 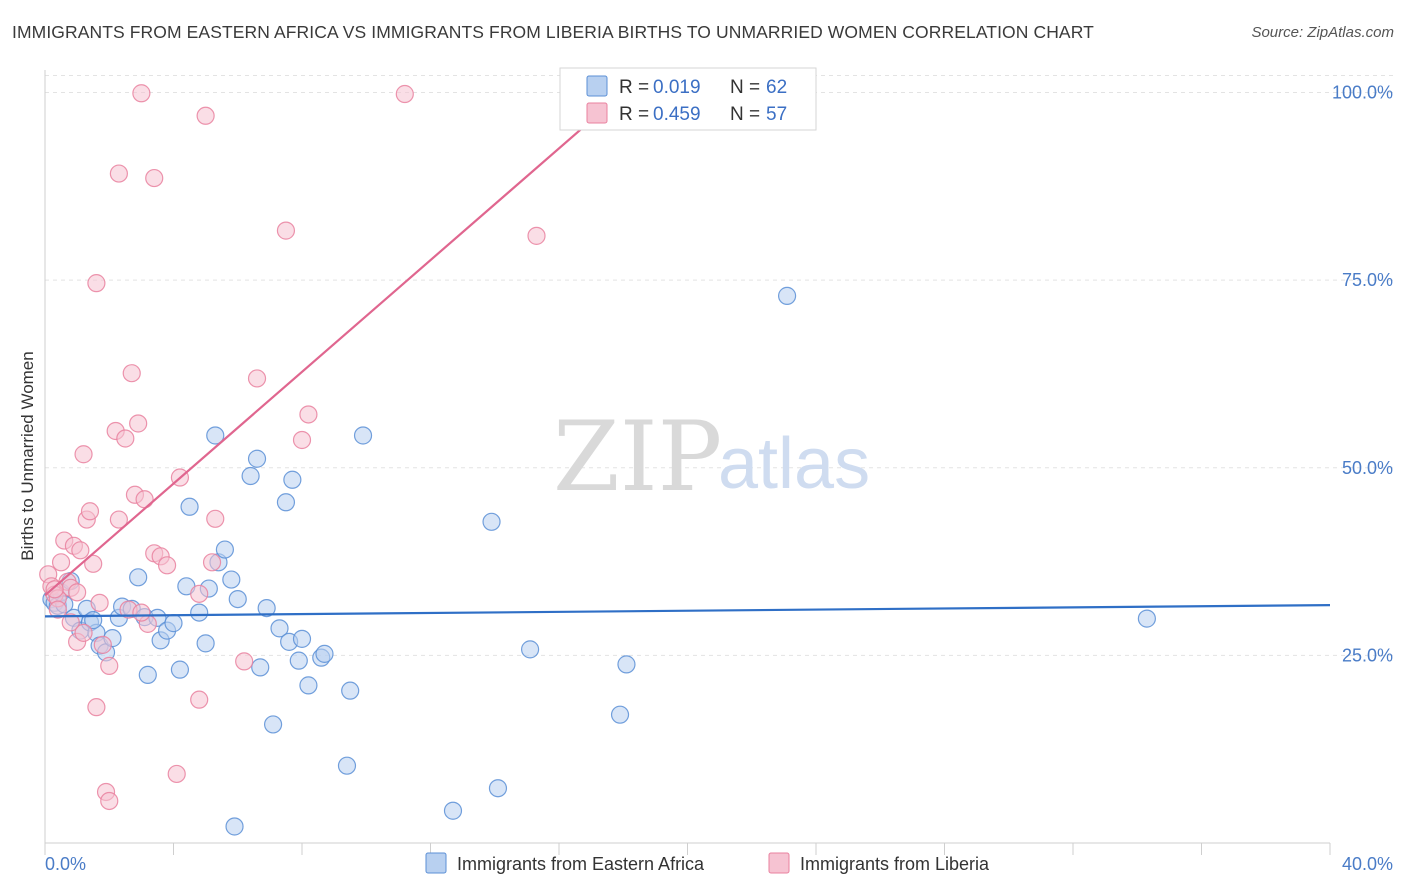 I want to click on x-tick-label-min: 0.0%, so click(x=65, y=864).